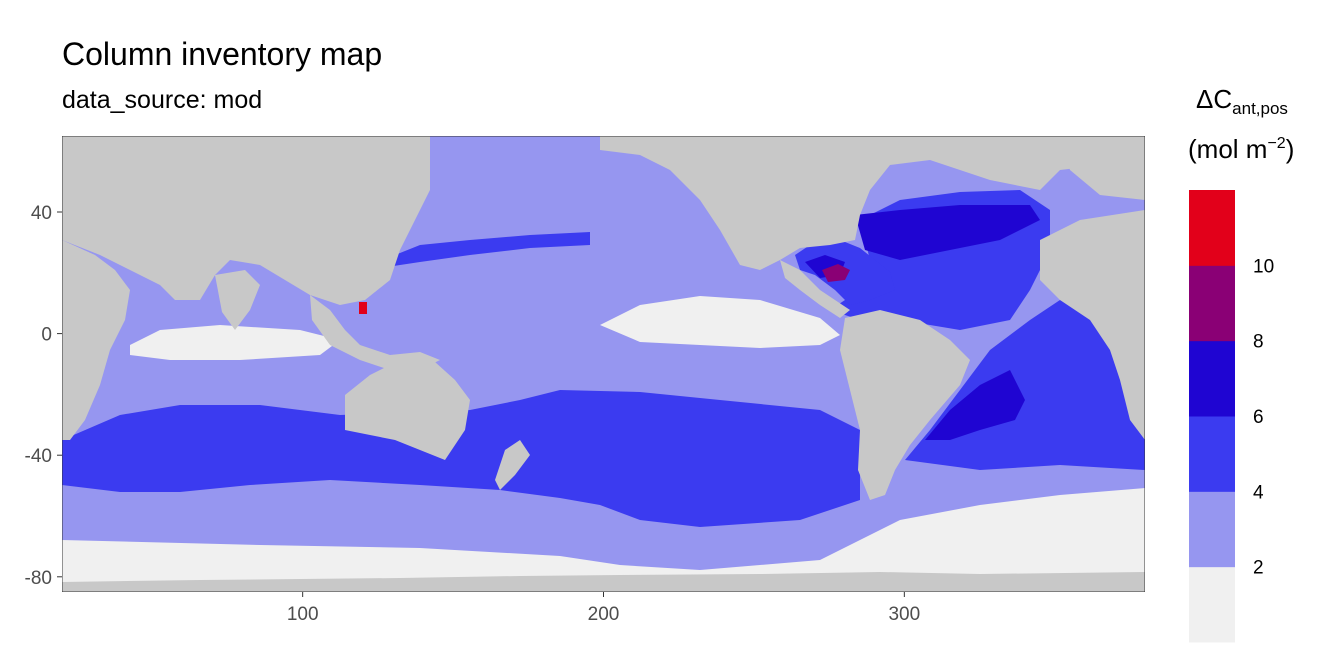 The width and height of the screenshot is (1344, 672). Describe the element at coordinates (1263, 266) in the screenshot. I see `legend-tick-label: 10` at that location.